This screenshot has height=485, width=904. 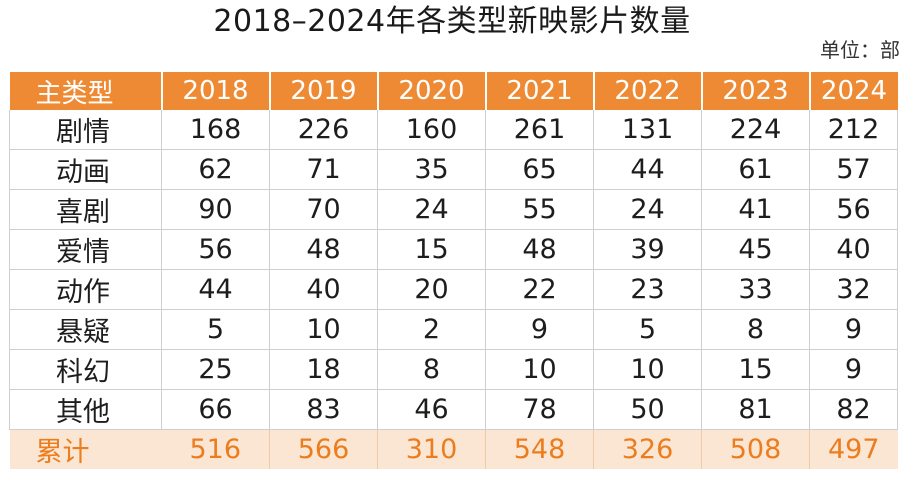 I want to click on value-cell: 22, so click(x=539, y=289).